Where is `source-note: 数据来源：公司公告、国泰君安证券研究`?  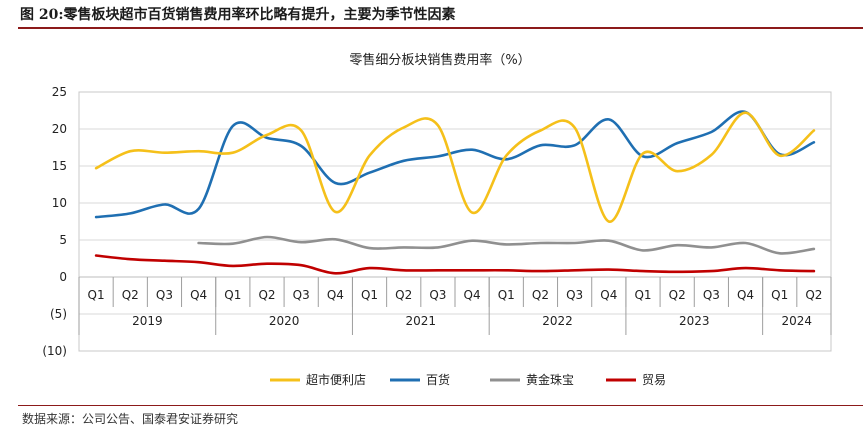
source-note: 数据来源：公司公告、国泰君安证券研究 is located at coordinates (130, 419).